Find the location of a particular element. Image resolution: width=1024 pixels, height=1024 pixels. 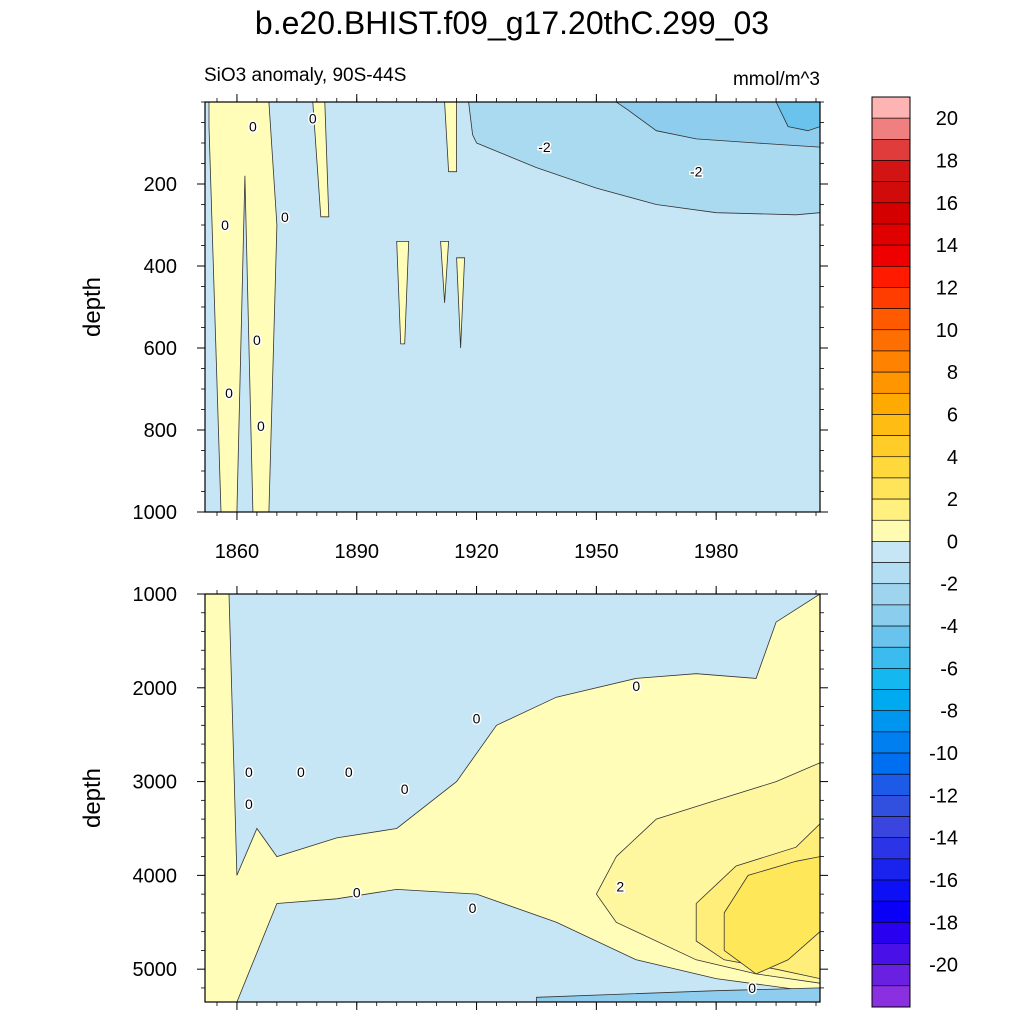

lower-contour-label-9: 2 is located at coordinates (620, 887).